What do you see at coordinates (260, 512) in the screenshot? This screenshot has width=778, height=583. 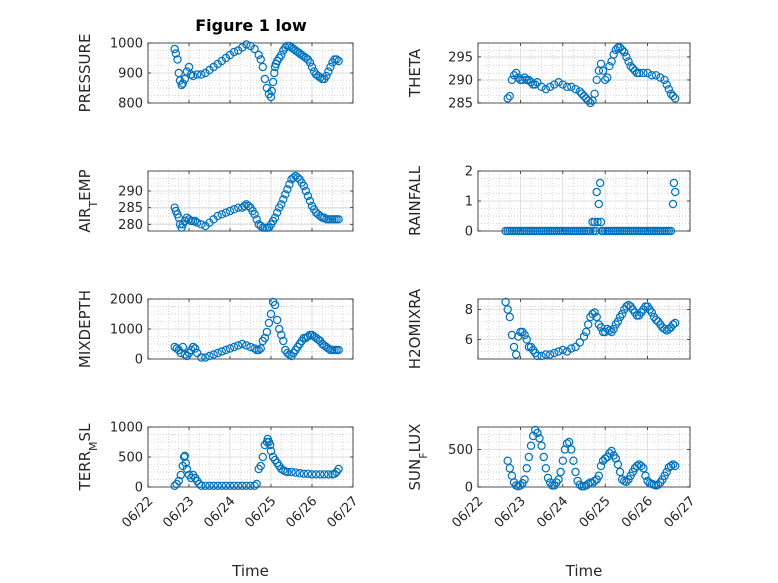 I see `x-tick-label: 06/25` at bounding box center [260, 512].